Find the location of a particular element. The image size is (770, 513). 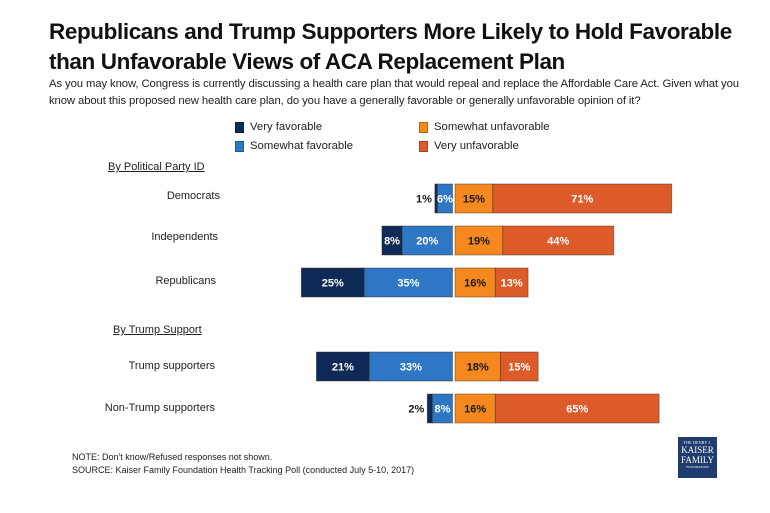

data-label-very-favorable: 21% is located at coordinates (343, 368).